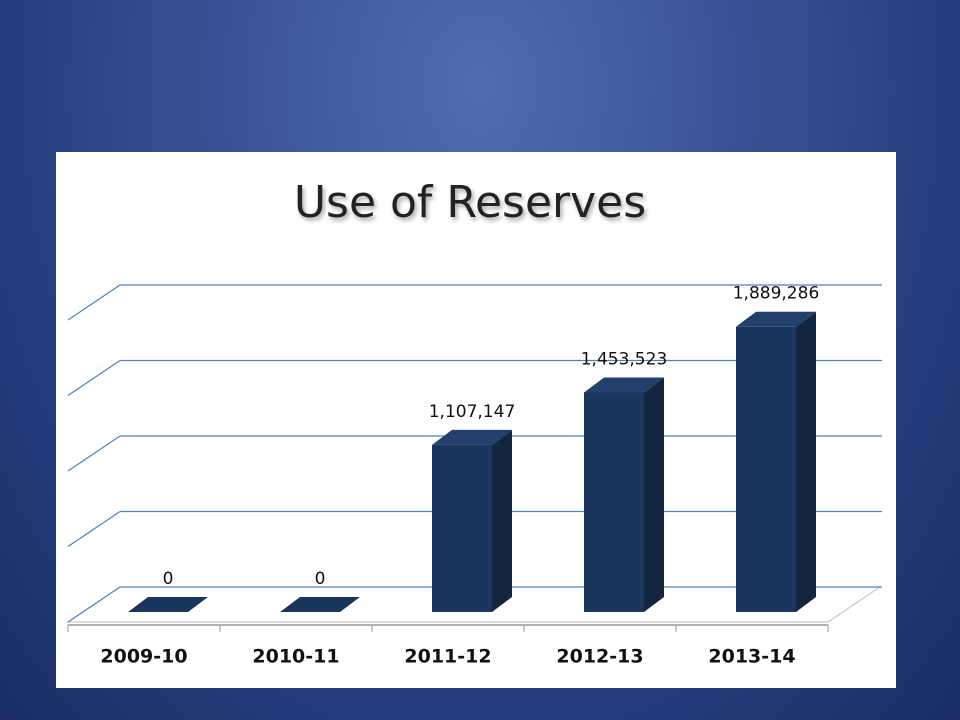 The height and width of the screenshot is (720, 960). I want to click on x-tick-label: 2009-10, so click(143, 657).